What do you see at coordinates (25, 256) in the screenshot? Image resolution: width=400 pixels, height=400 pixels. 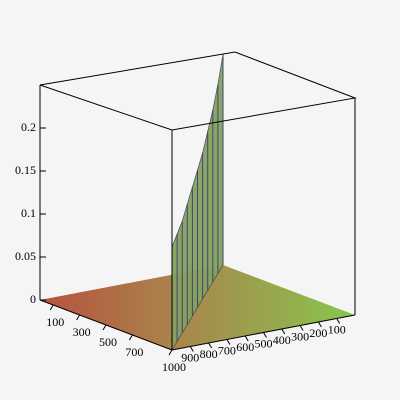 I see `z-tick-label: 0.05` at bounding box center [25, 256].